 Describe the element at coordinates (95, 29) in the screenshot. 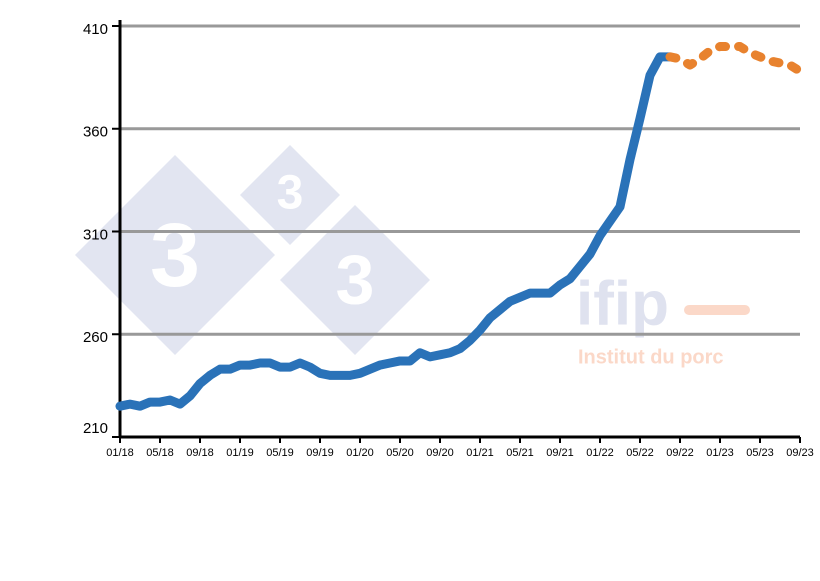

I see `y-tick-label: 410` at that location.